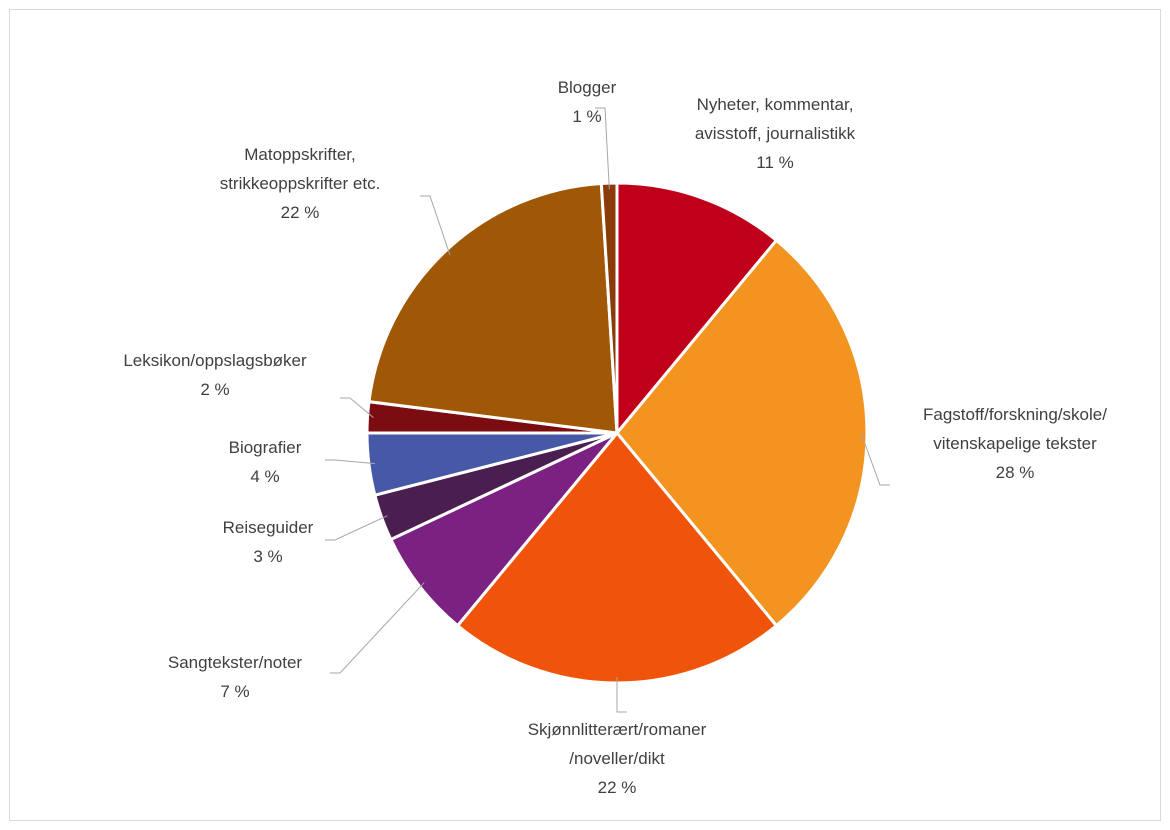  What do you see at coordinates (234, 691) in the screenshot?
I see `value-label: 7 %` at bounding box center [234, 691].